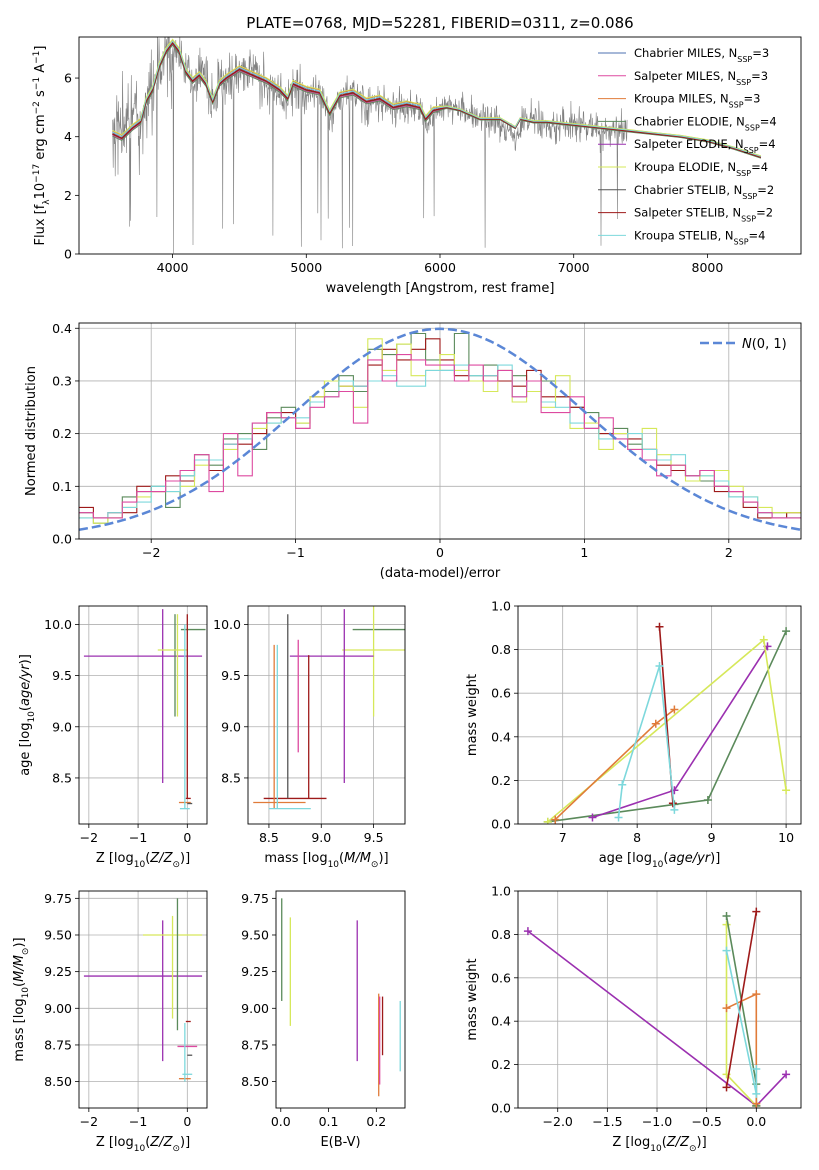  I want to click on weight-z-salpeter_stelib-marker, so click(726, 1087).